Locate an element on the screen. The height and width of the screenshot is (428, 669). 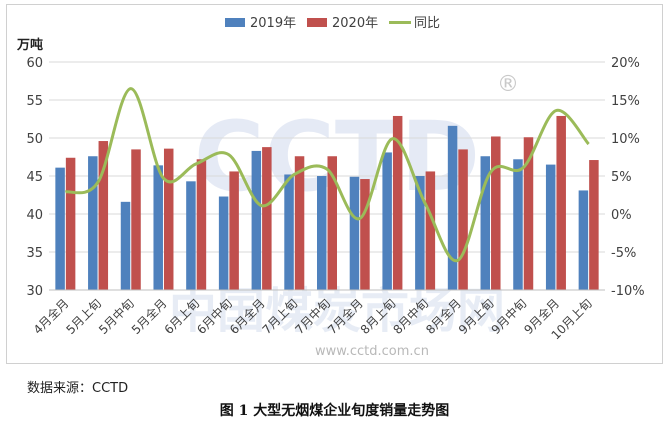
legend-label: 同比 is located at coordinates (427, 23).